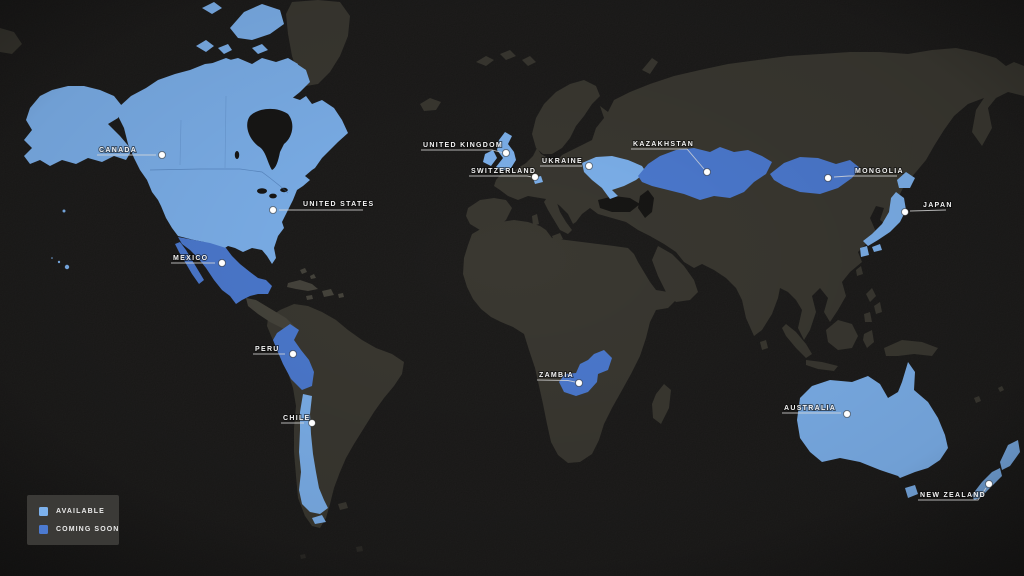 The width and height of the screenshot is (1024, 576). What do you see at coordinates (810, 408) in the screenshot?
I see `country-label: AUSTRALIA` at bounding box center [810, 408].